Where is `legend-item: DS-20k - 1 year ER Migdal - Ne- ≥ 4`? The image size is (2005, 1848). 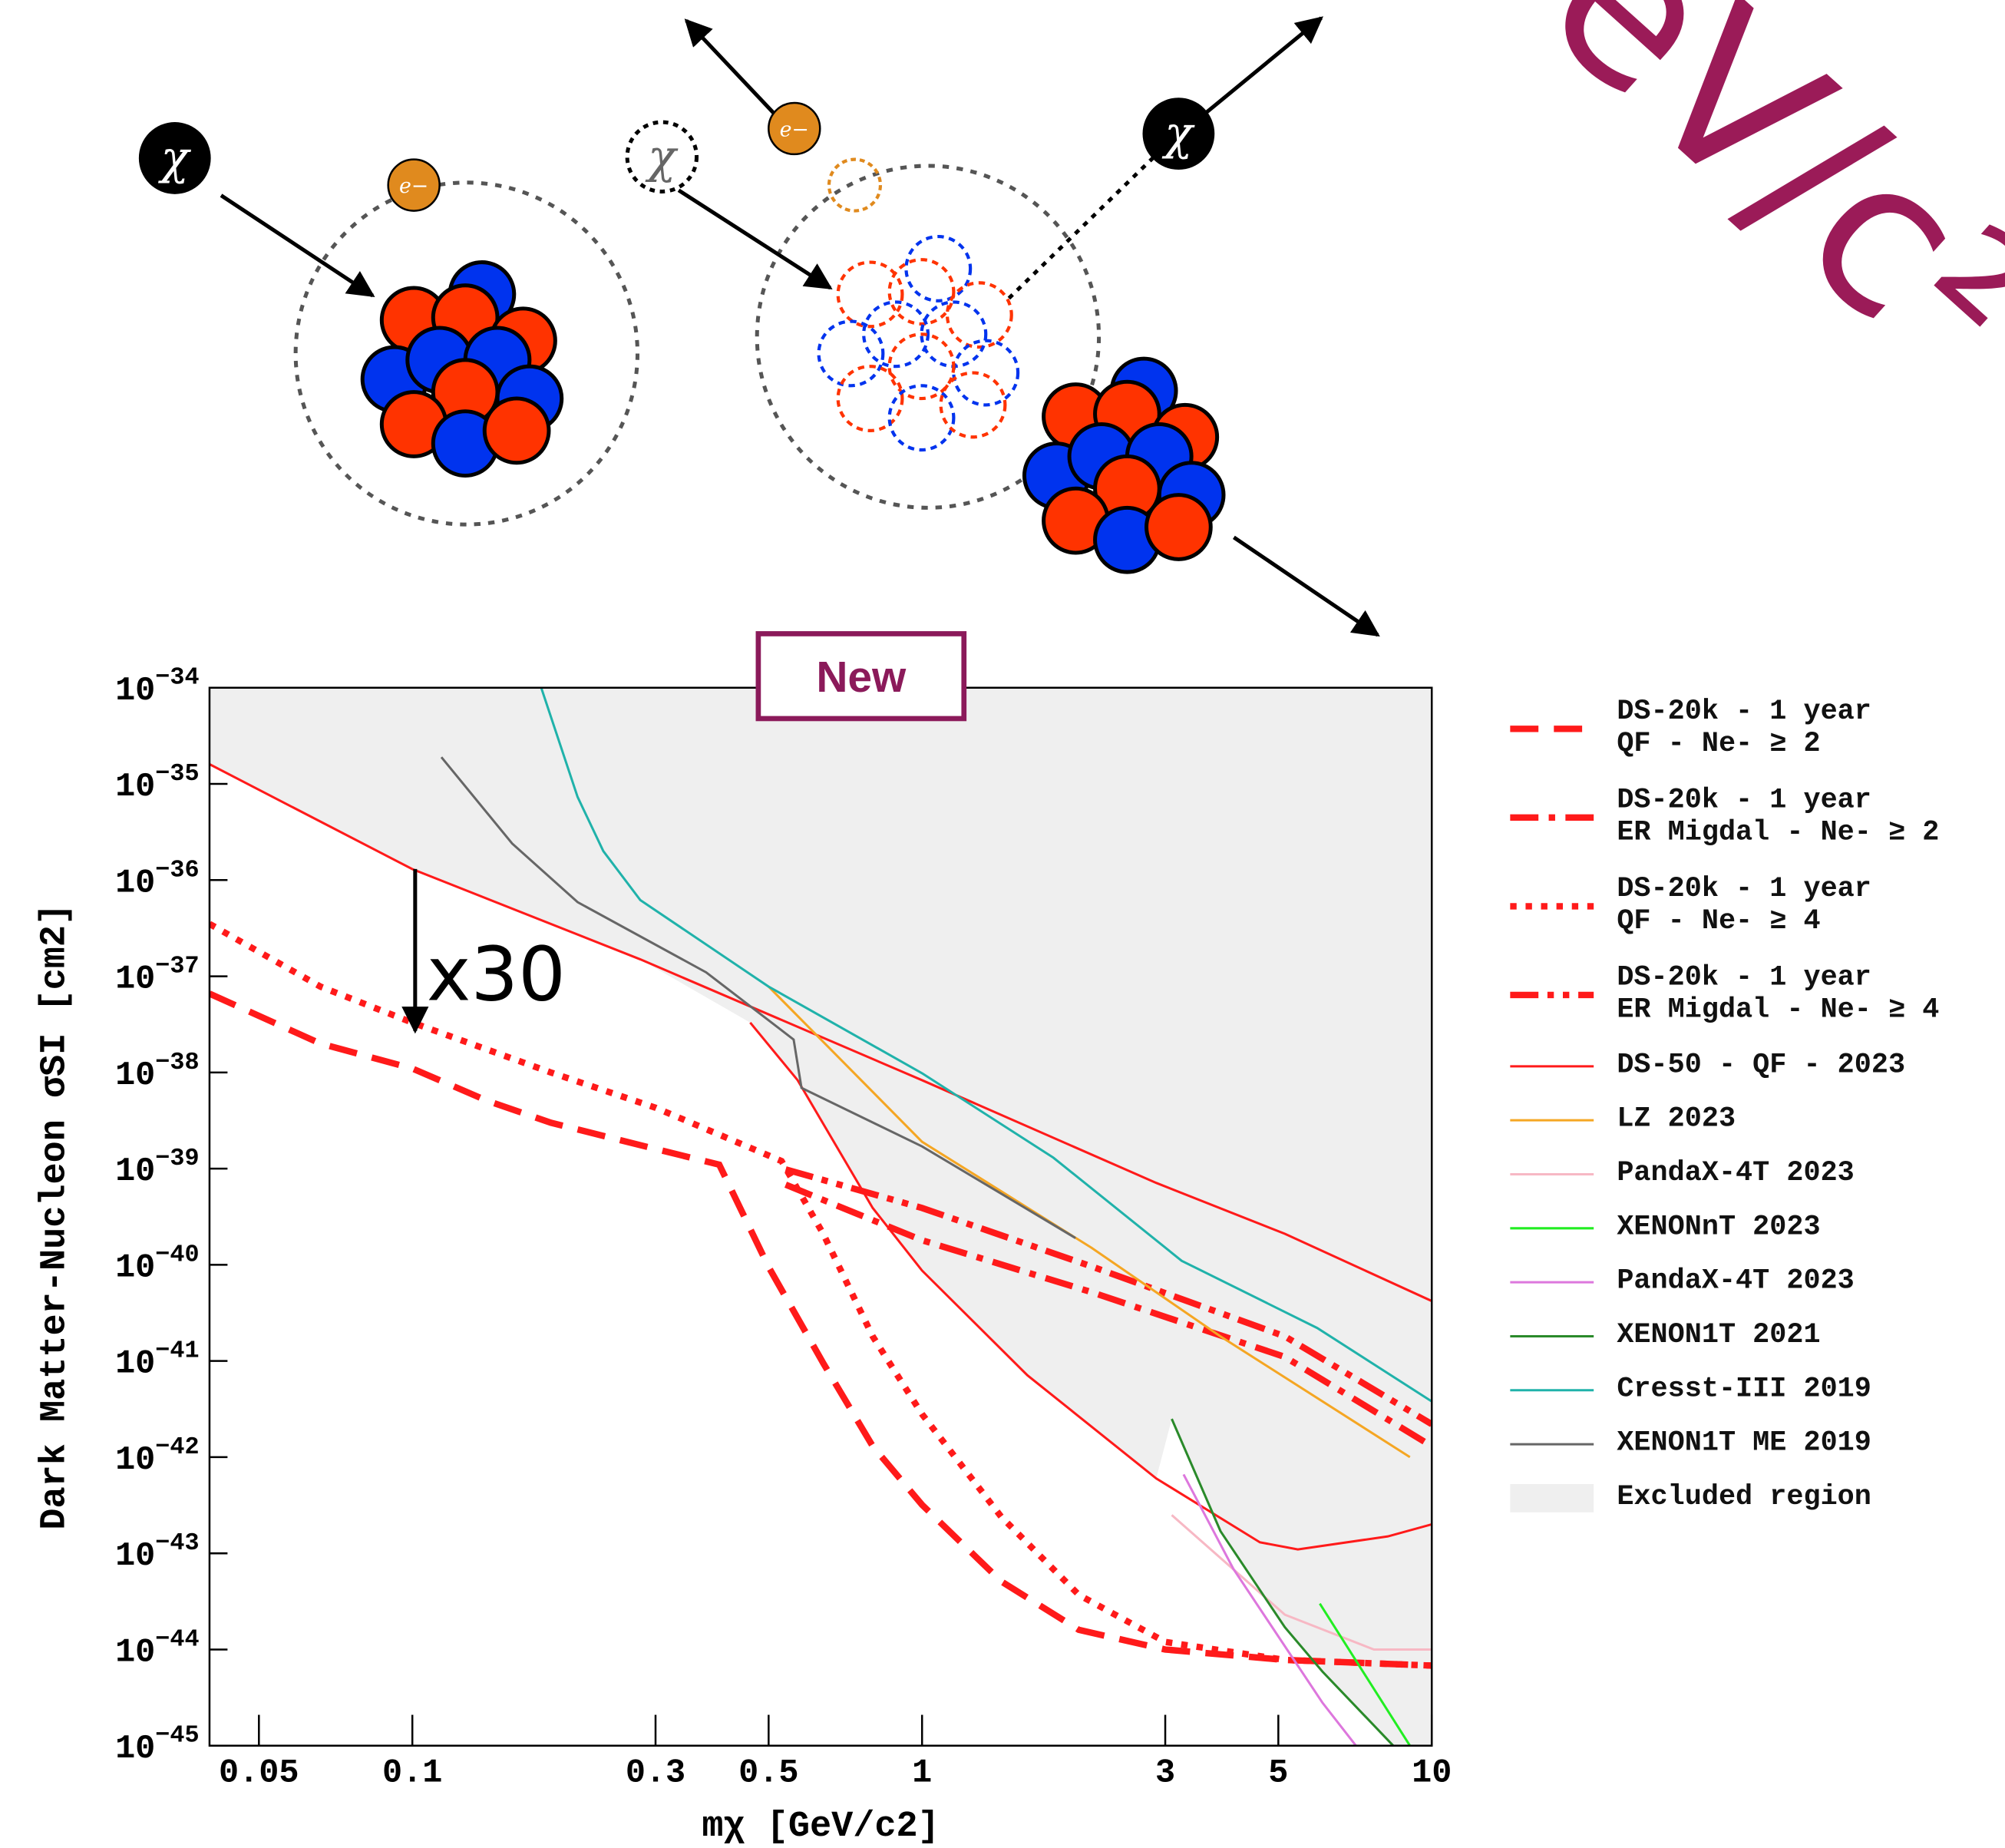
legend-item: DS-20k - 1 year ER Migdal - Ne- ≥ 4 is located at coordinates (1778, 994).